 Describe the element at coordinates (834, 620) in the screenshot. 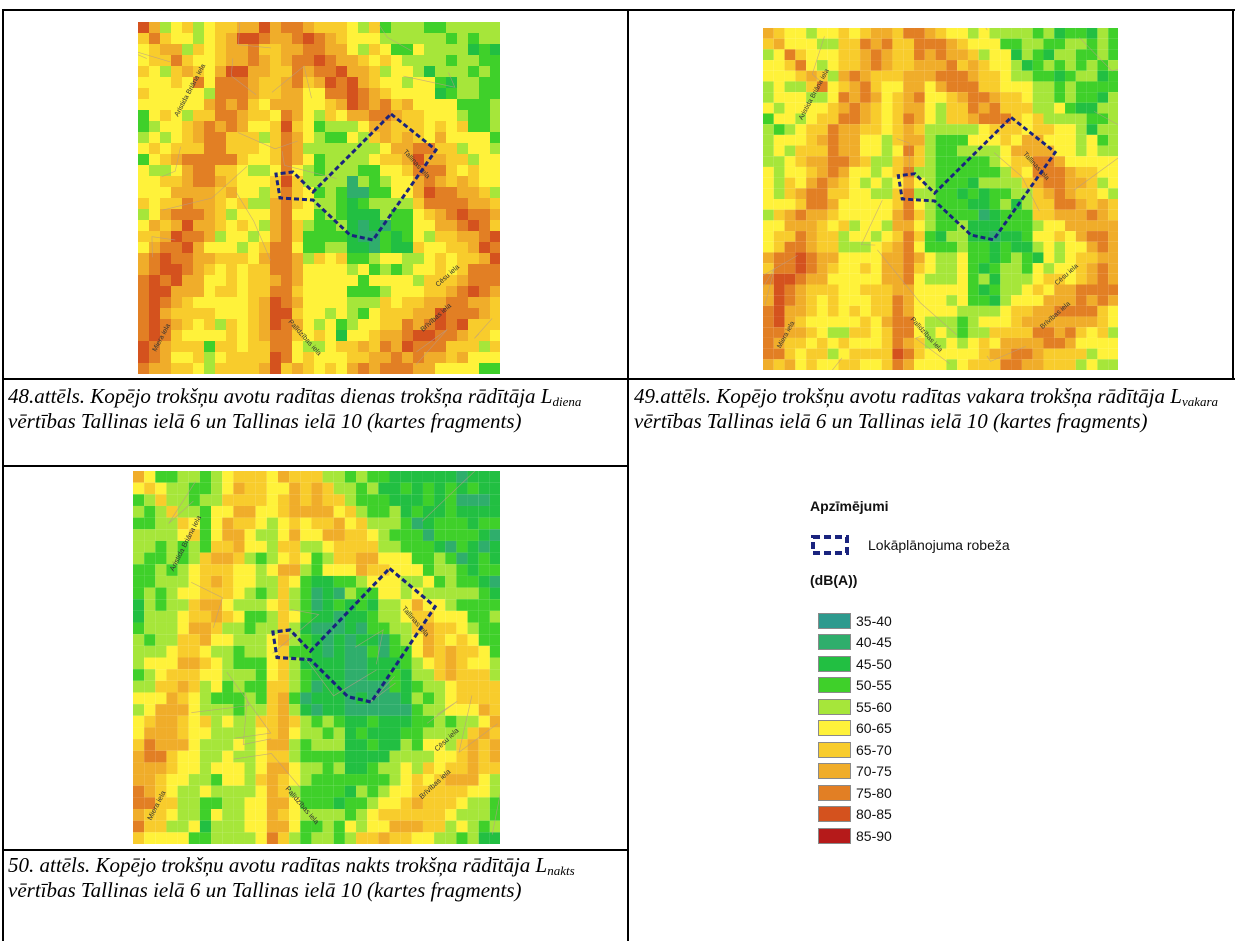

I see `legend-swatch` at that location.